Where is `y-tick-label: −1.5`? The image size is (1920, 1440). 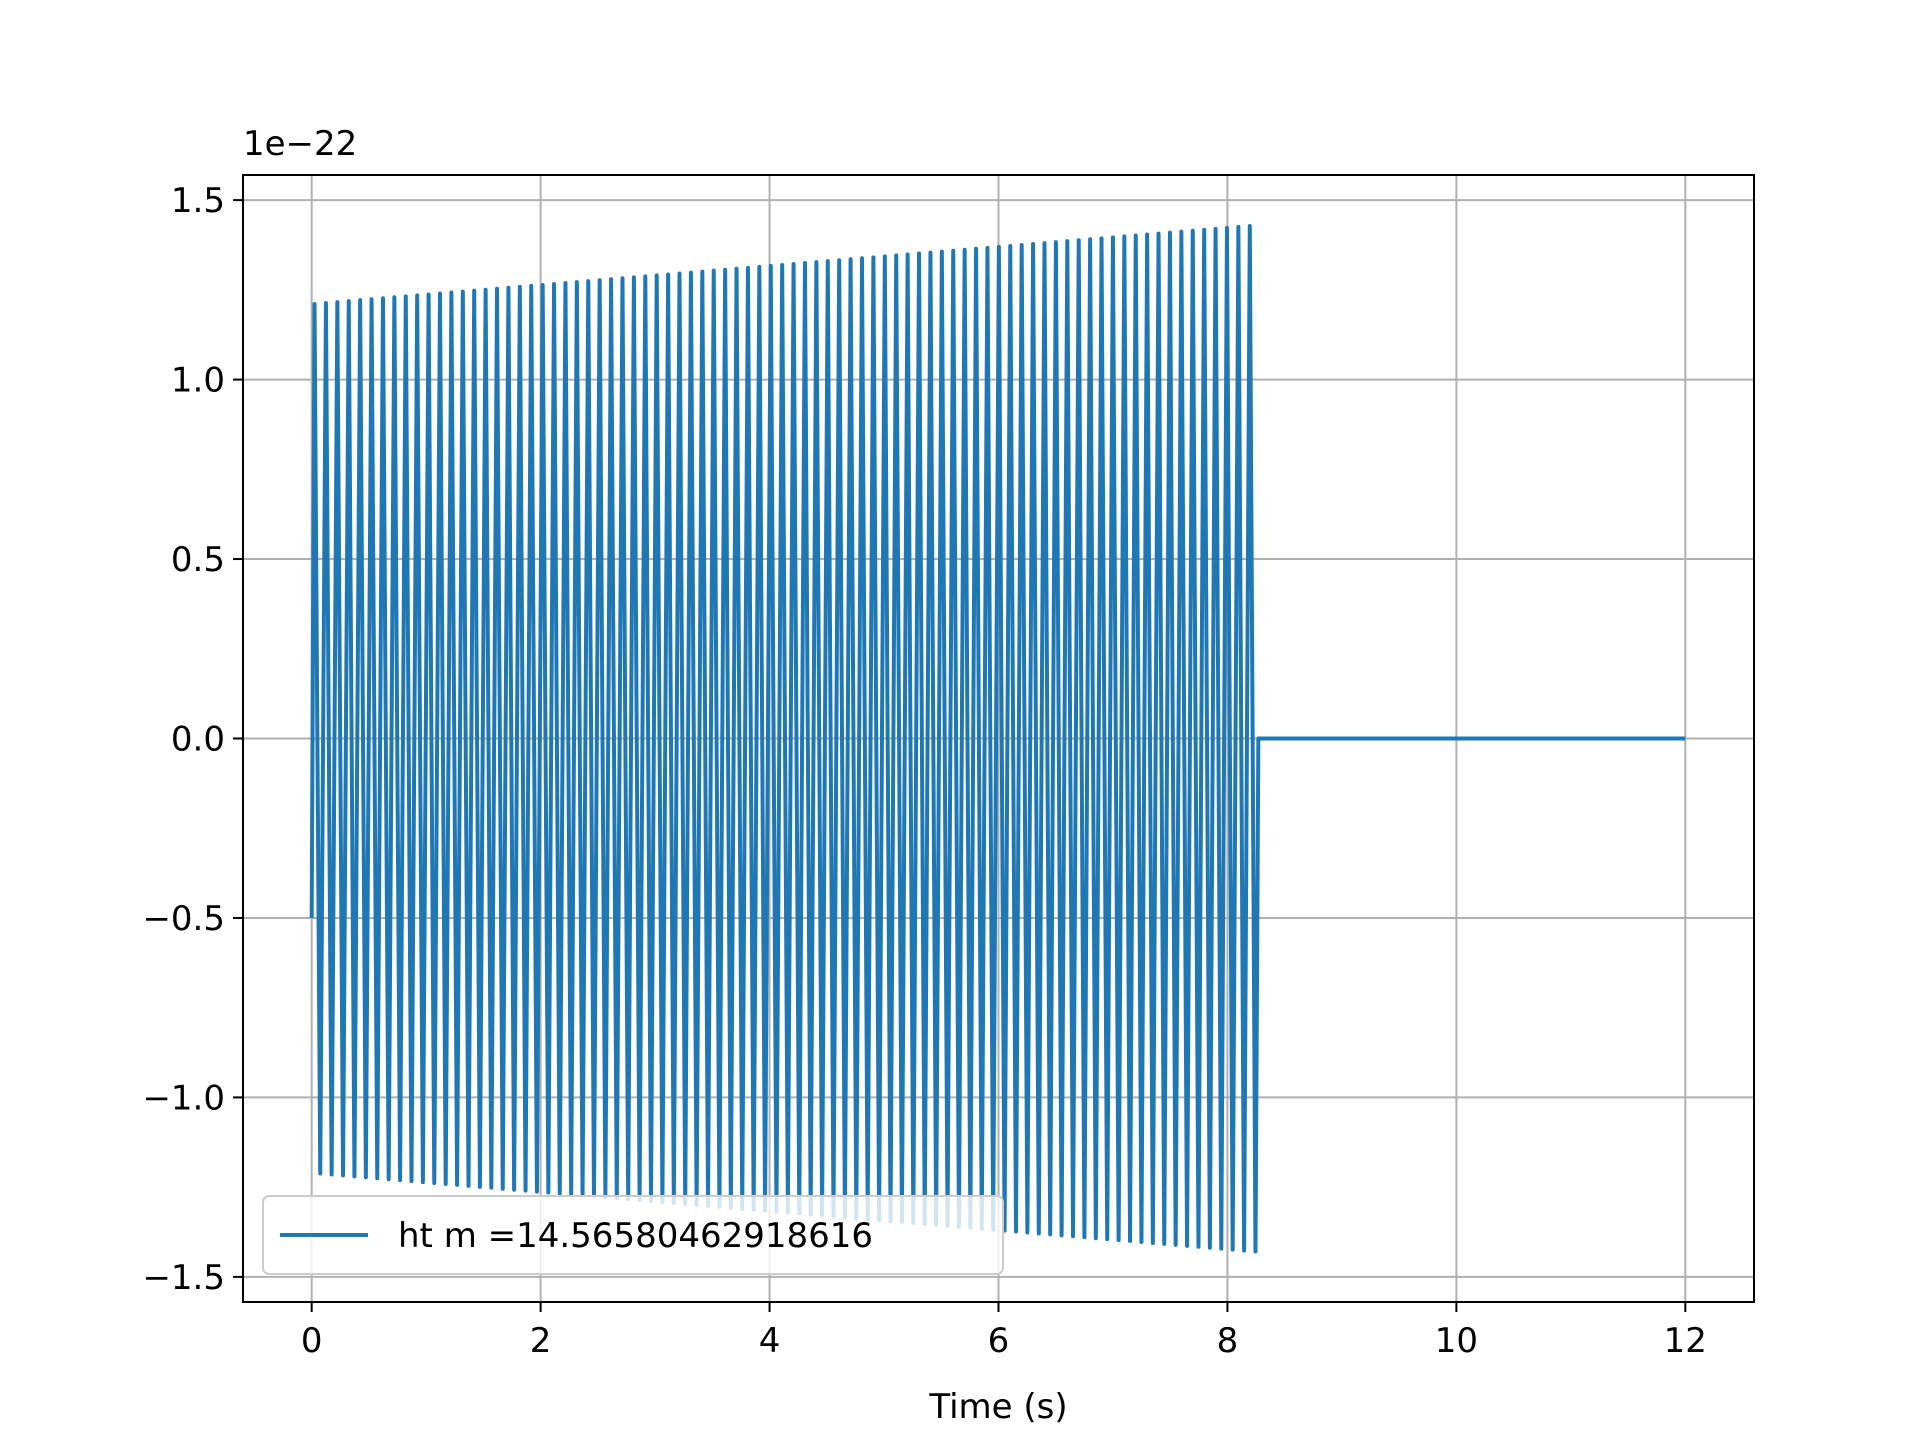 y-tick-label: −1.5 is located at coordinates (183, 1278).